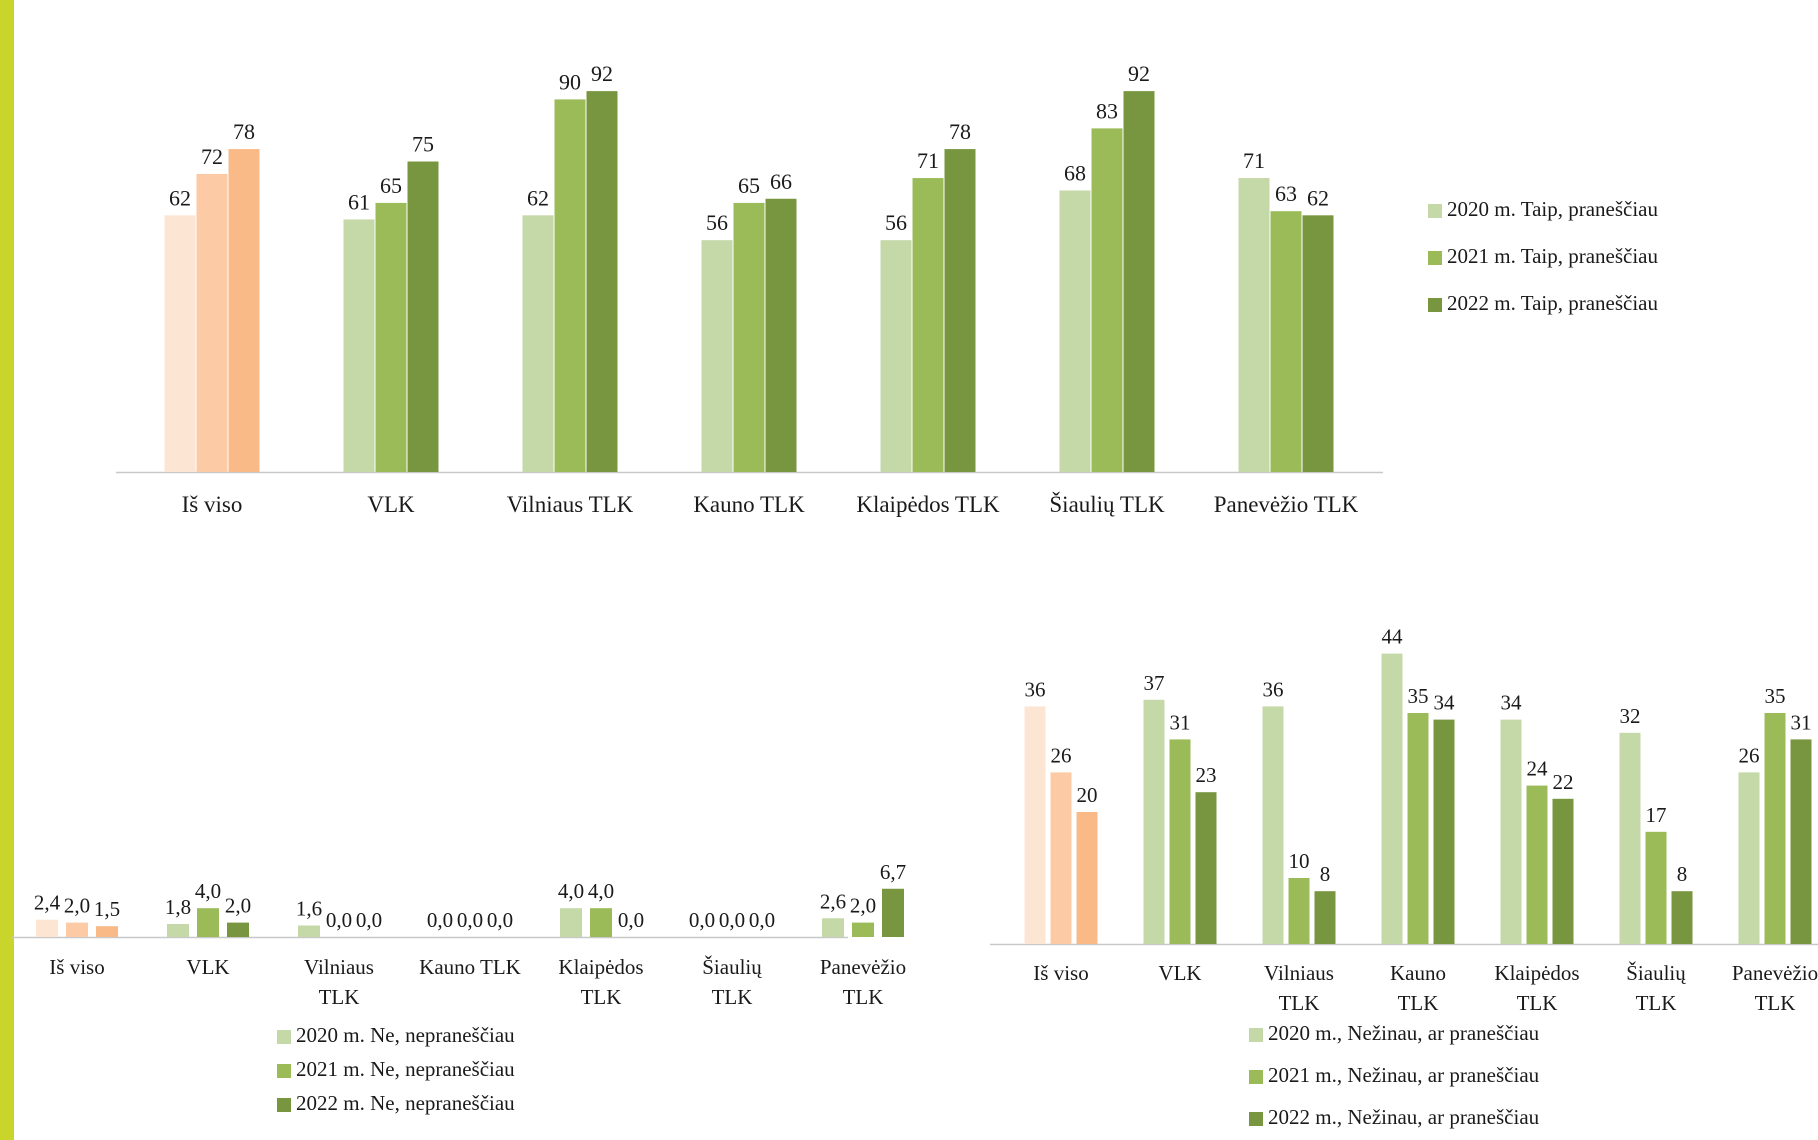 The image size is (1818, 1140). Describe the element at coordinates (107, 909) in the screenshot. I see `data-label: 1,5` at that location.